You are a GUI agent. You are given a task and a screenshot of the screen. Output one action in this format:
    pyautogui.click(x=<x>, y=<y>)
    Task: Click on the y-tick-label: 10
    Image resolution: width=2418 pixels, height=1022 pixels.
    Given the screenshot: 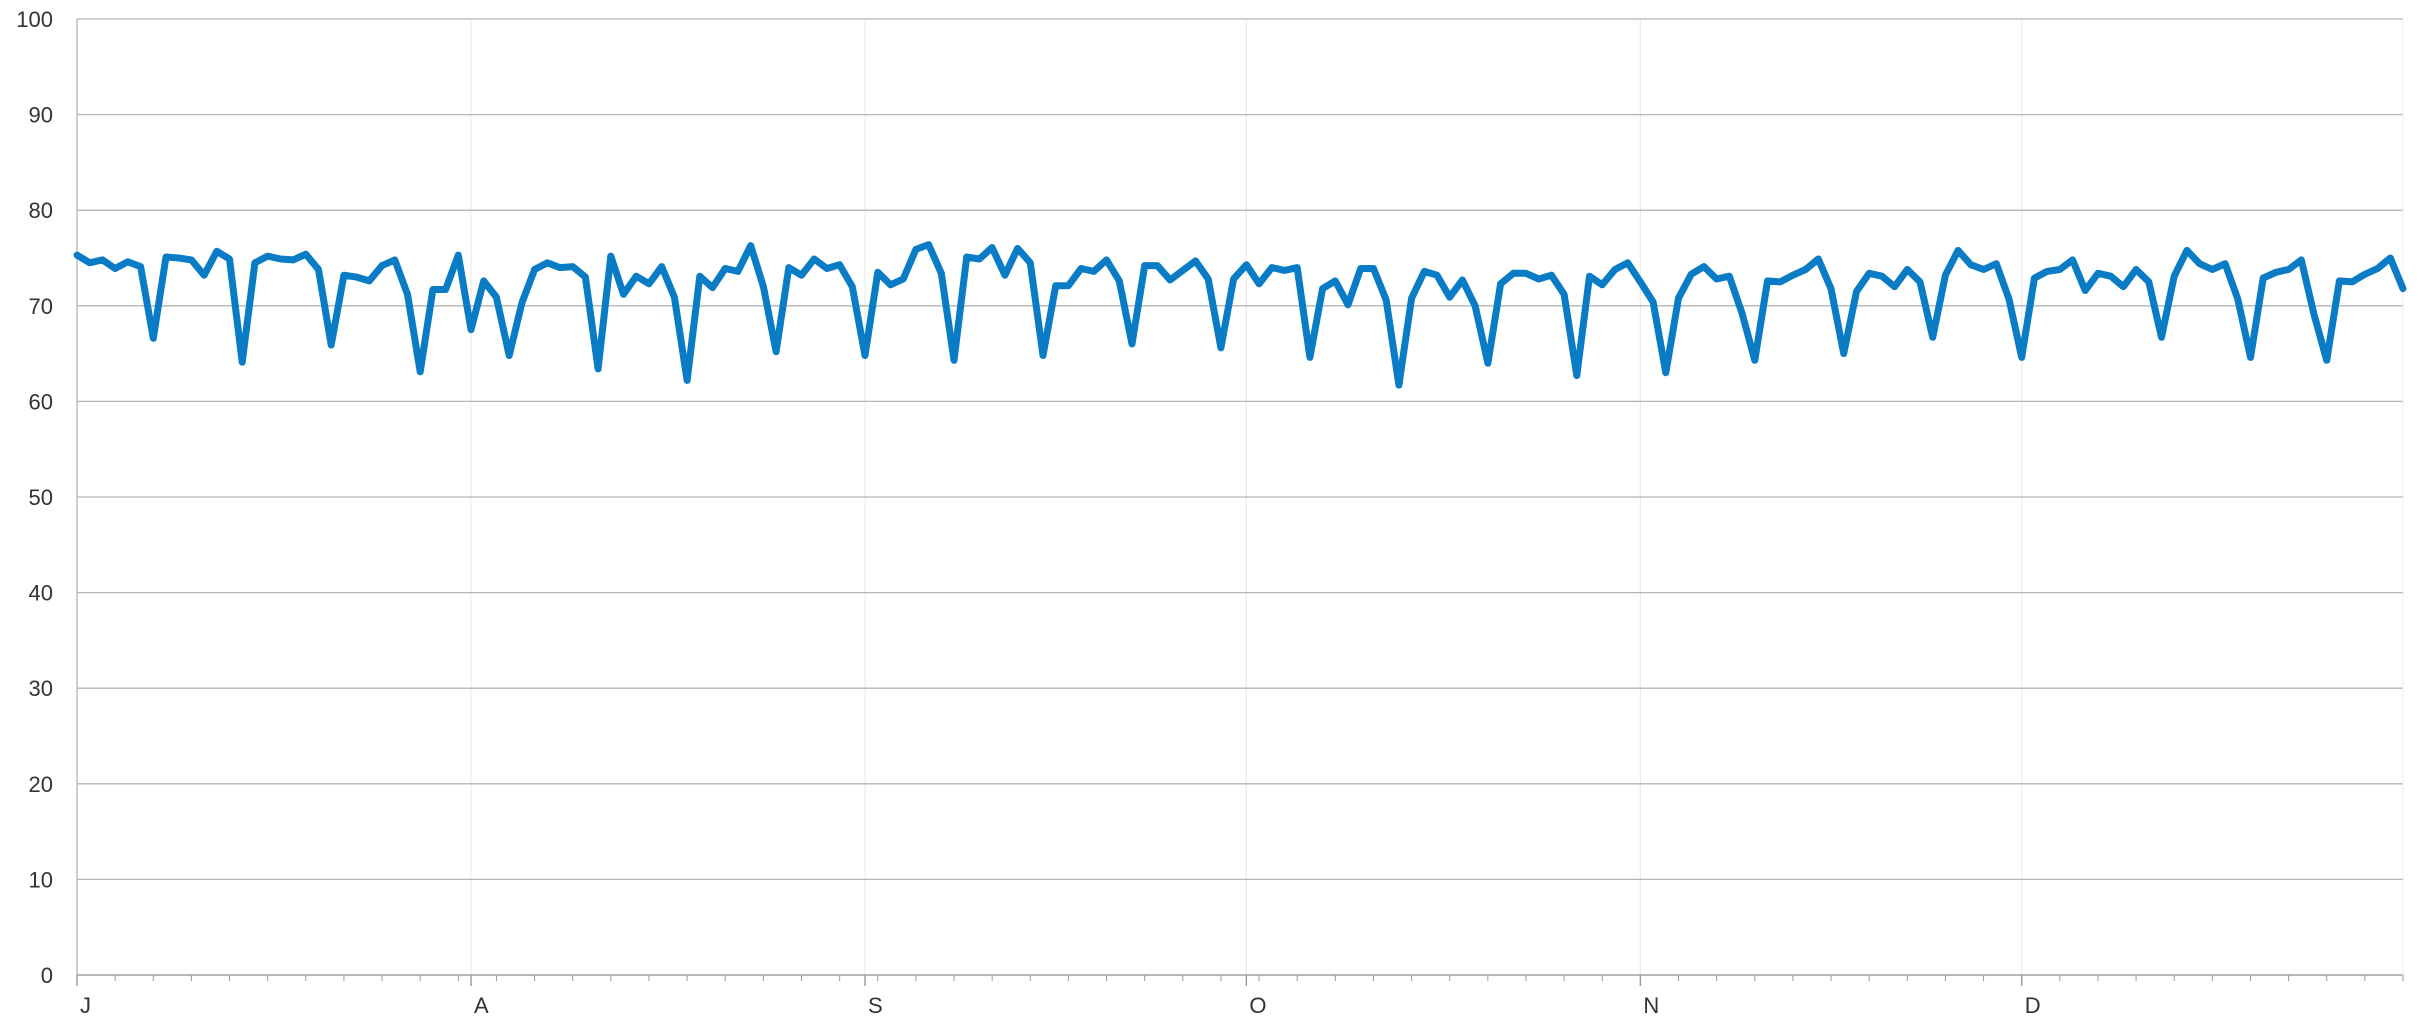 What is the action you would take?
    pyautogui.click(x=41, y=879)
    